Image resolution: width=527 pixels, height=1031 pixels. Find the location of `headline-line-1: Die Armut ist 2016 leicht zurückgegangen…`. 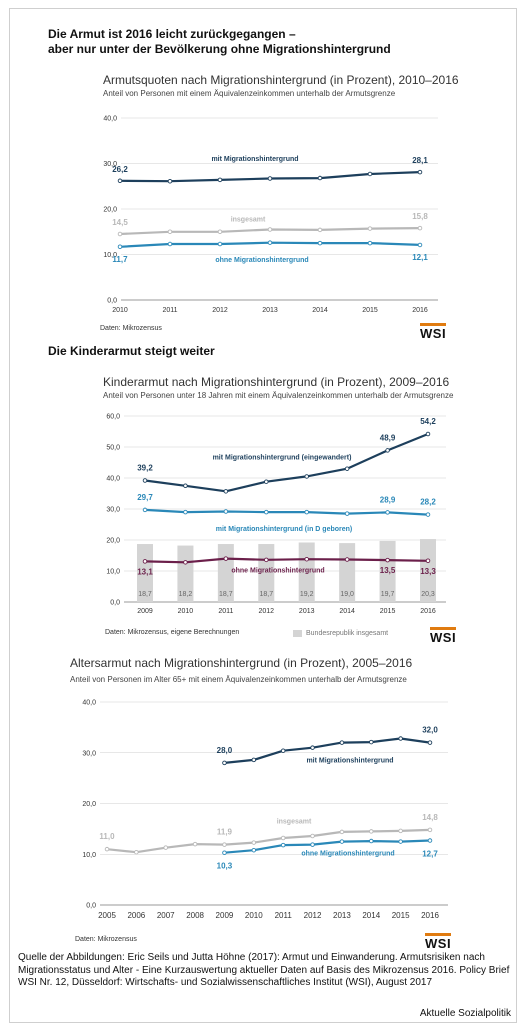

headline-line-1: Die Armut ist 2016 leicht zurückgegangen… is located at coordinates (172, 34).